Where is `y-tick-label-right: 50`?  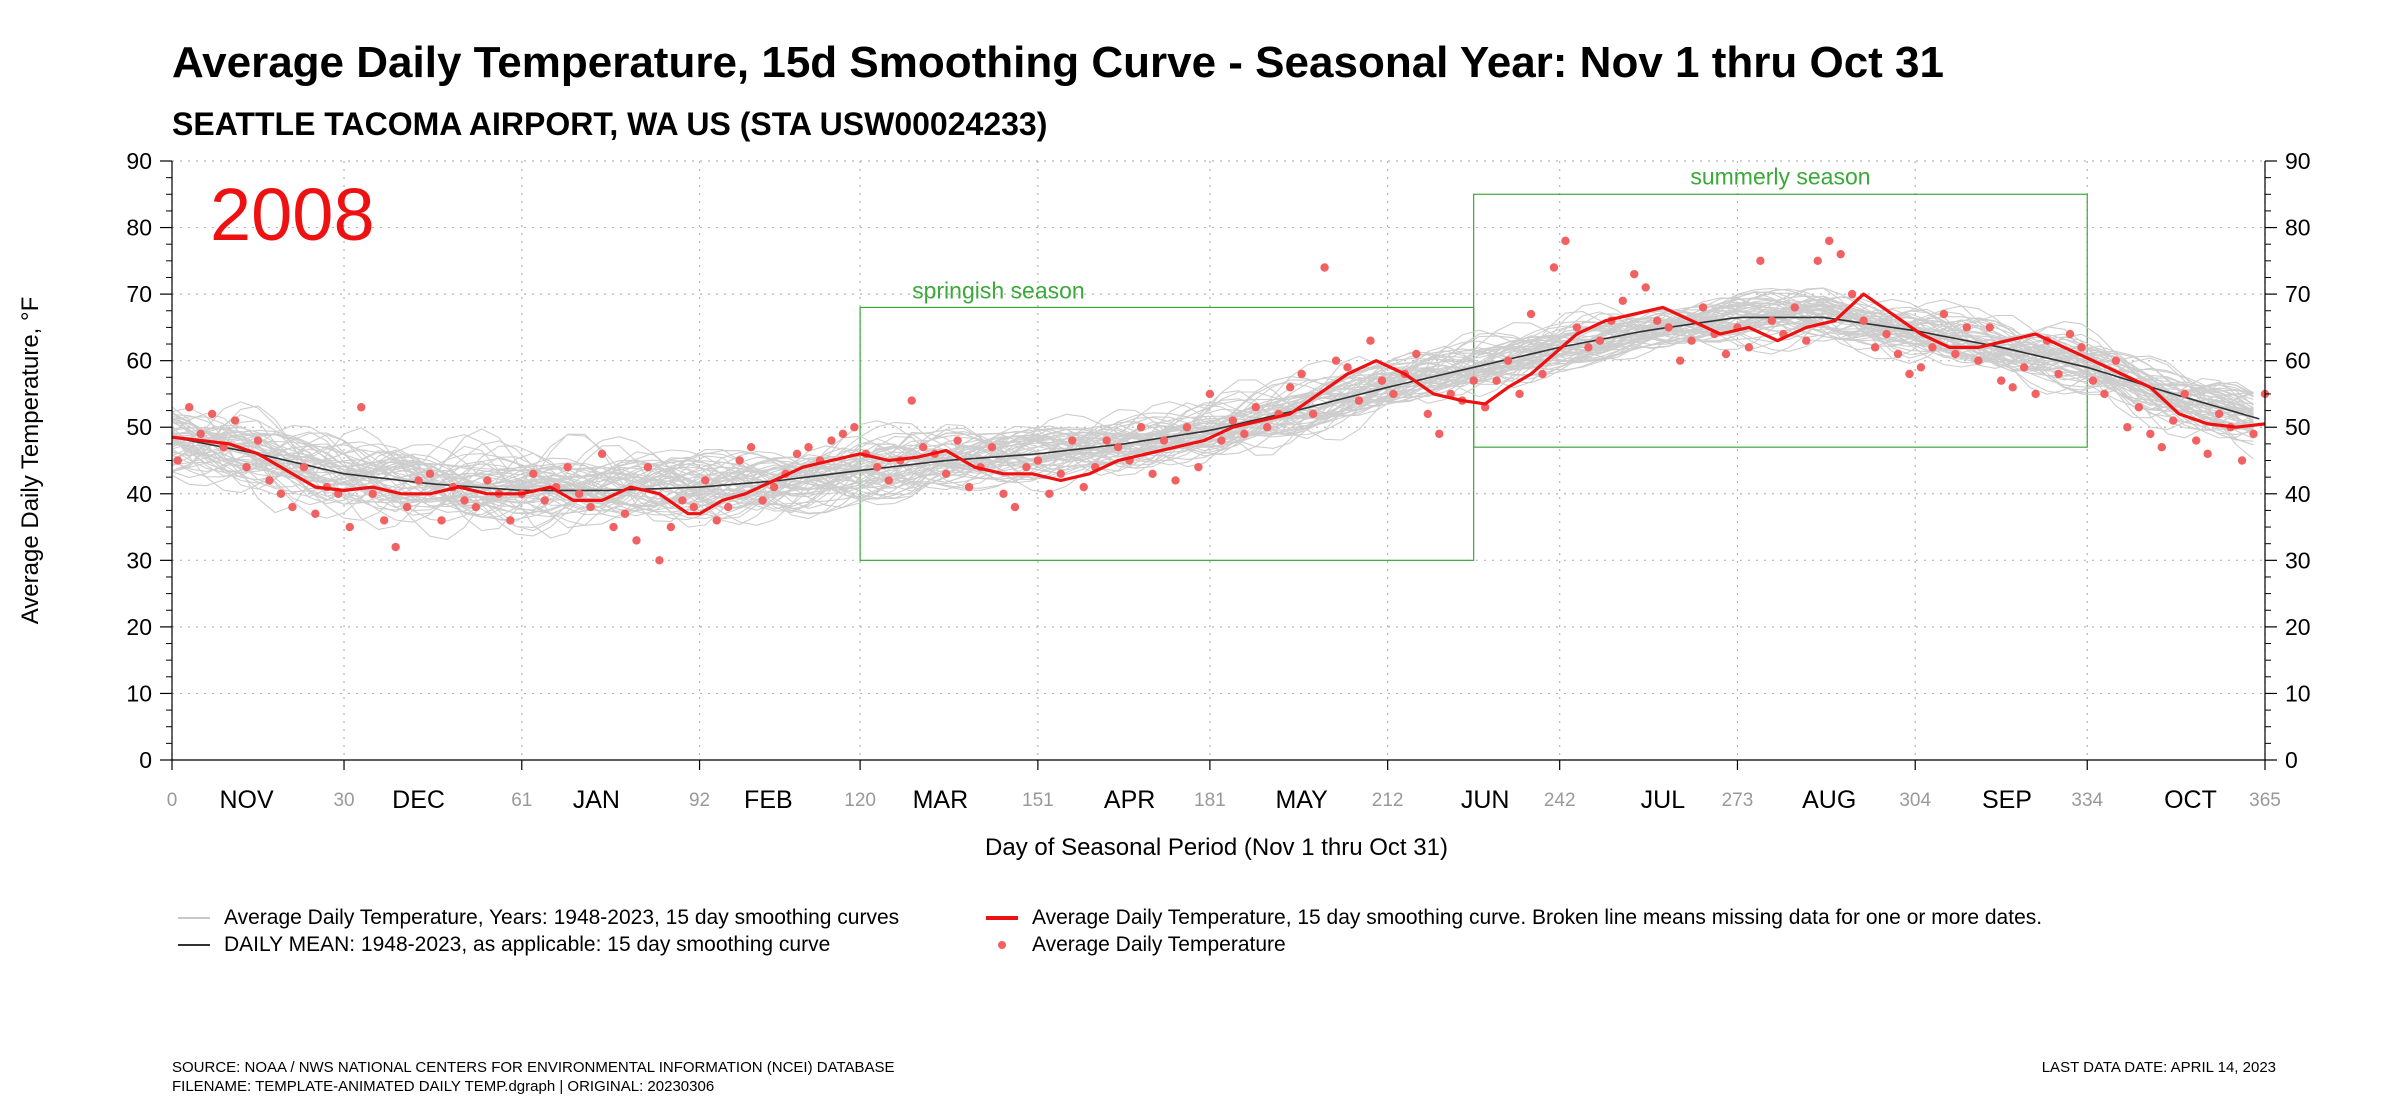
y-tick-label-right: 50 is located at coordinates (2298, 427).